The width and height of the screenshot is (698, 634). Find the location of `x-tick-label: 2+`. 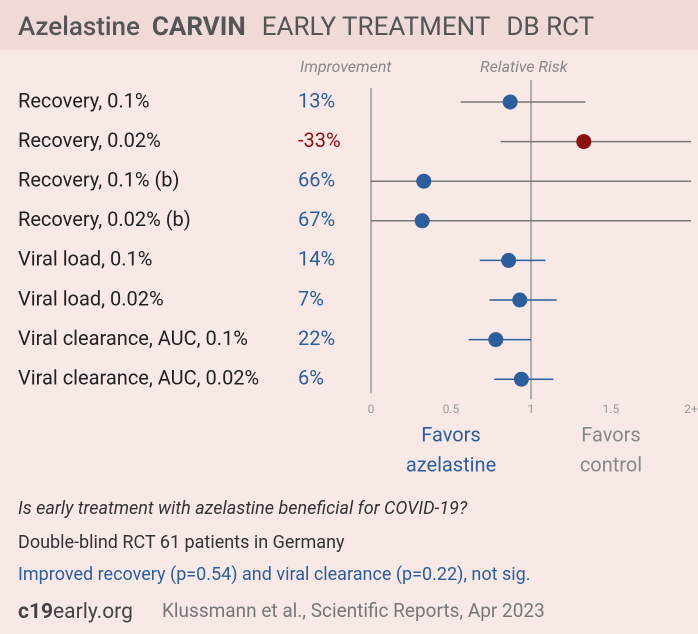

x-tick-label: 2+ is located at coordinates (691, 409).